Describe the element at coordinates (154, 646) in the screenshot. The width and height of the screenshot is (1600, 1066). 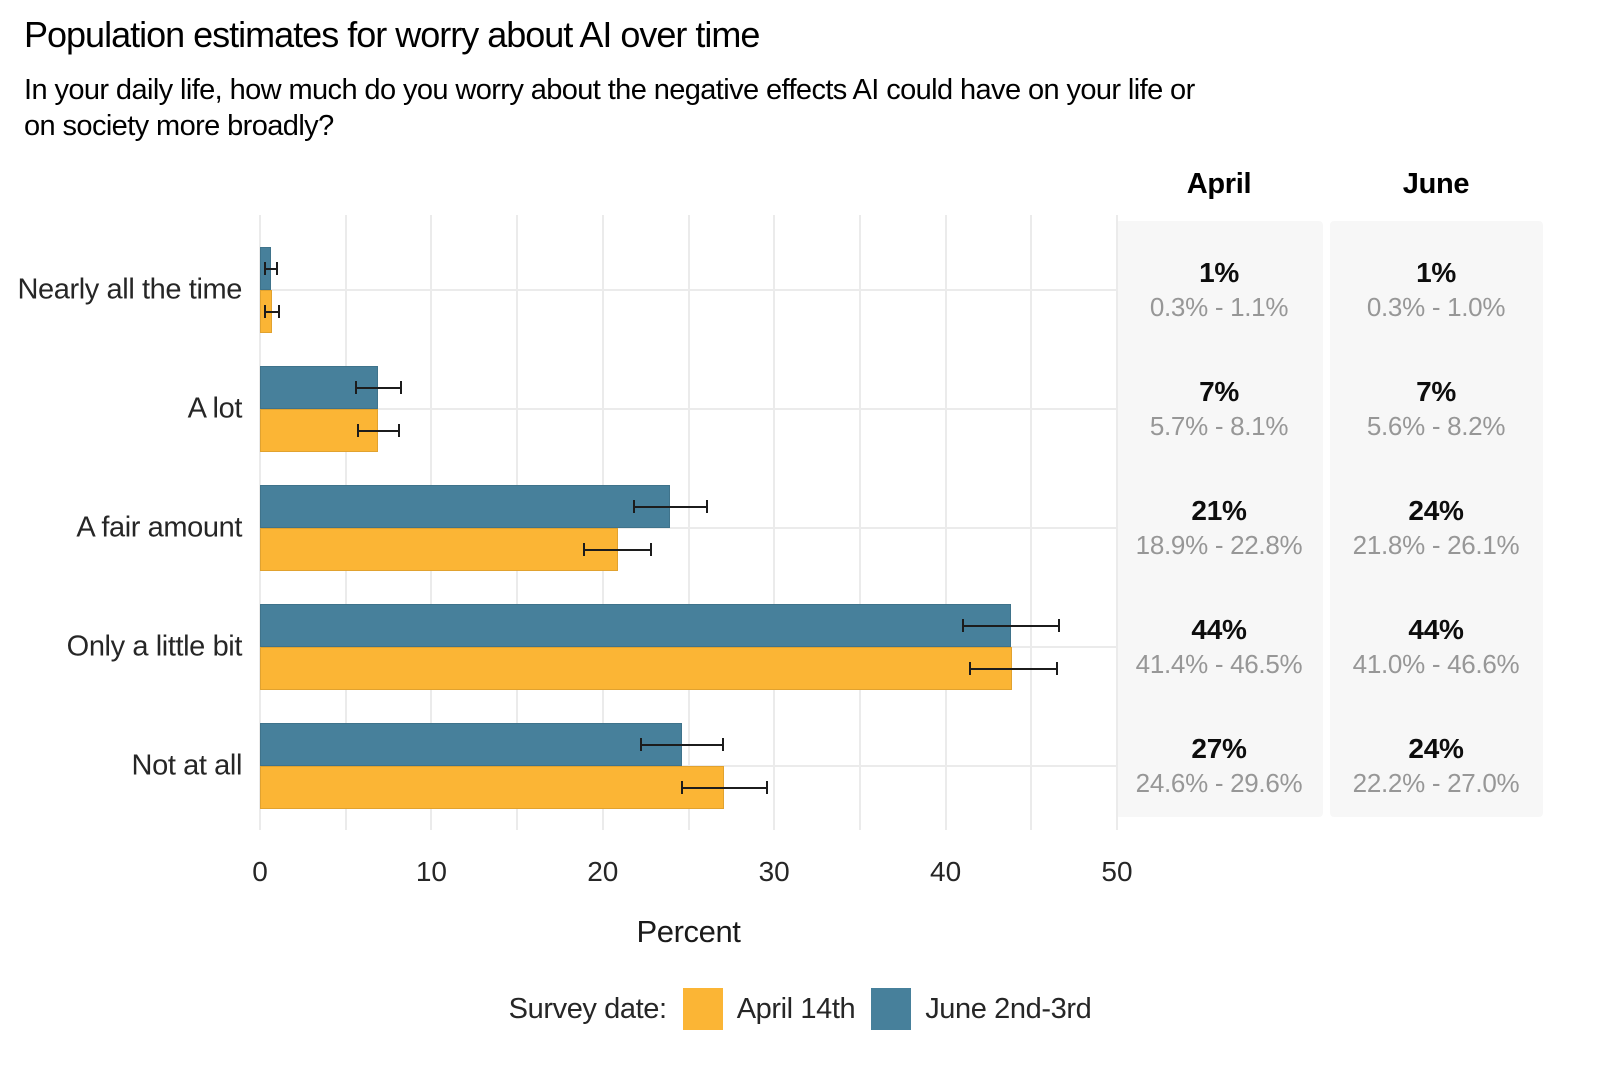
I see `category-label-3: Only a little bit` at that location.